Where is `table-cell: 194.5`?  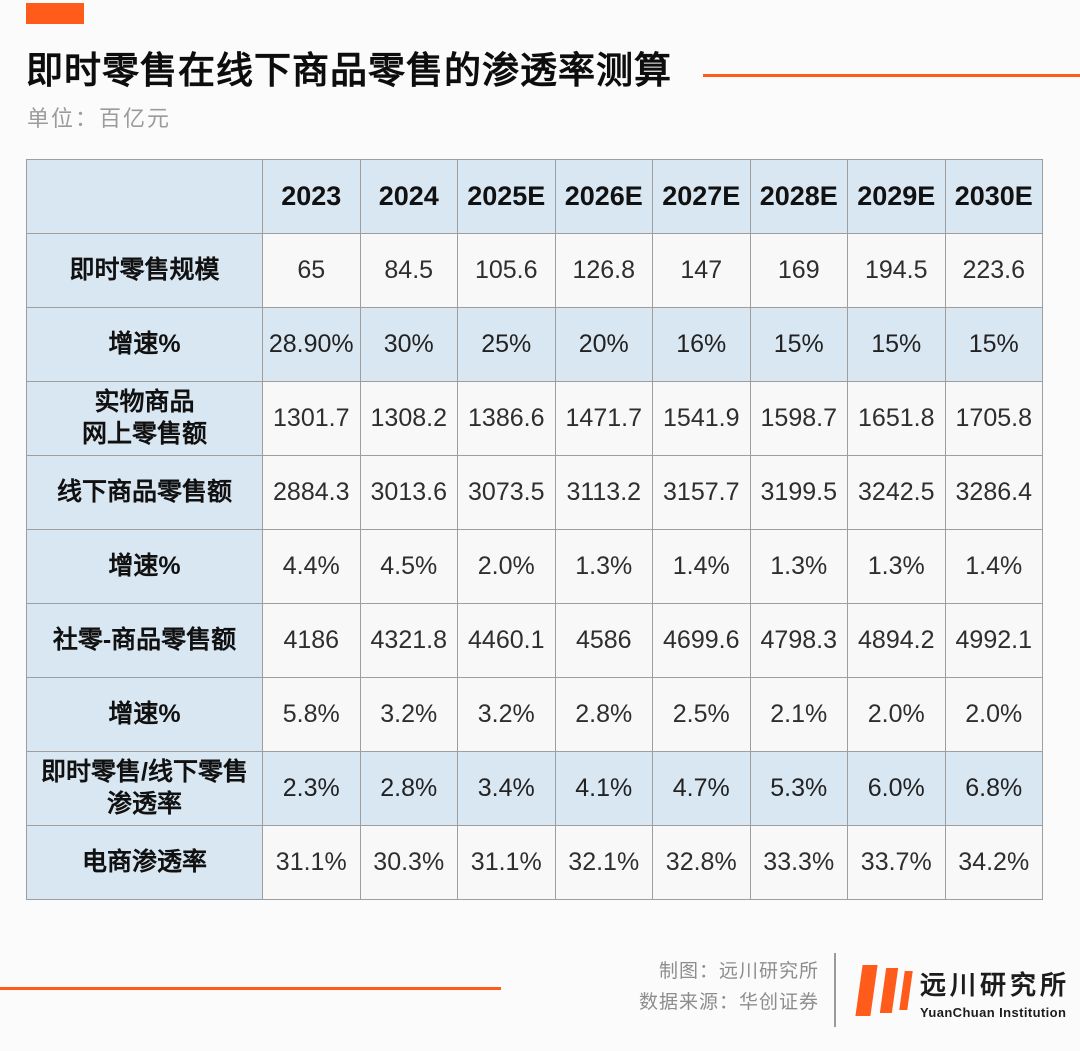 table-cell: 194.5 is located at coordinates (896, 270).